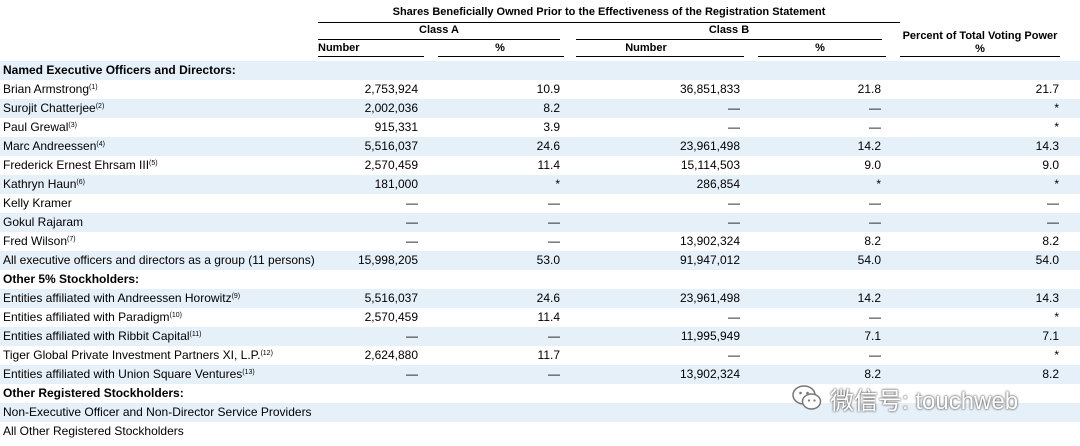 The image size is (1080, 446). What do you see at coordinates (646, 48) in the screenshot?
I see `class-b-number-header: Number` at bounding box center [646, 48].